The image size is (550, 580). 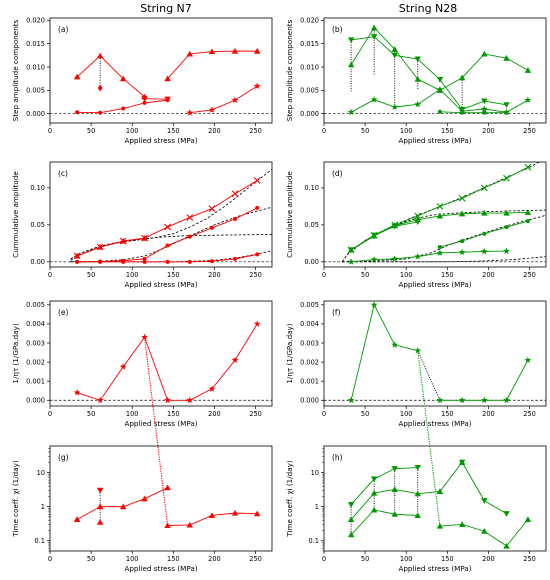 What do you see at coordinates (132, 559) in the screenshot?
I see `x-tick-label: 100` at bounding box center [132, 559].